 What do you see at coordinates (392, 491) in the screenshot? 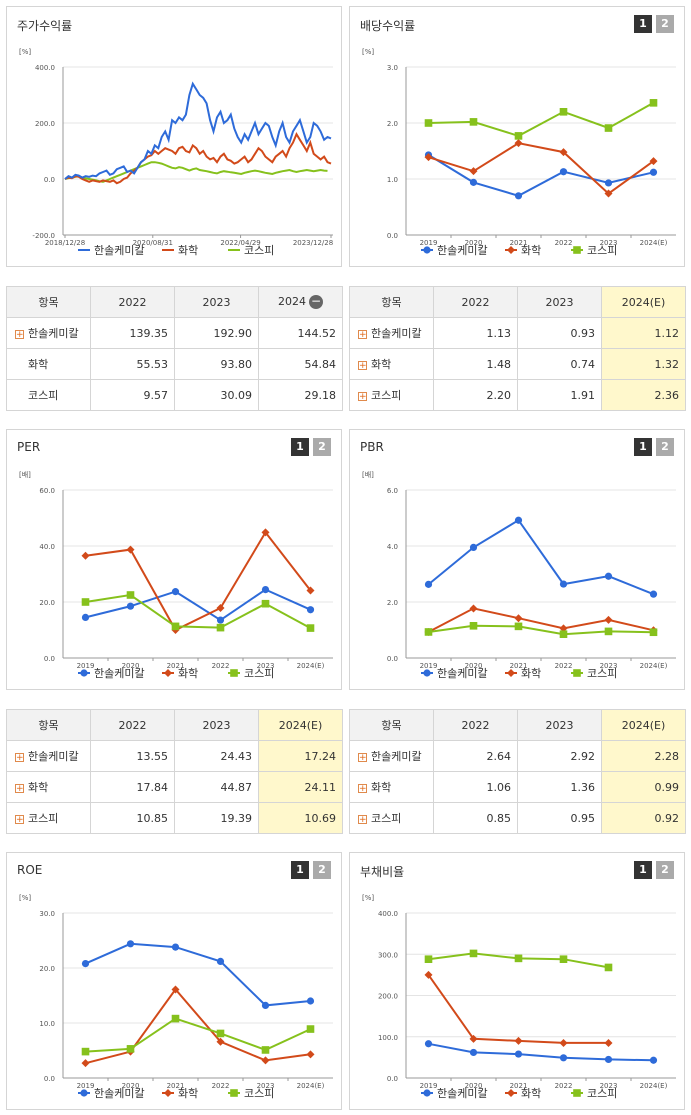
I see `y-tick-label: 6.0` at bounding box center [392, 491].